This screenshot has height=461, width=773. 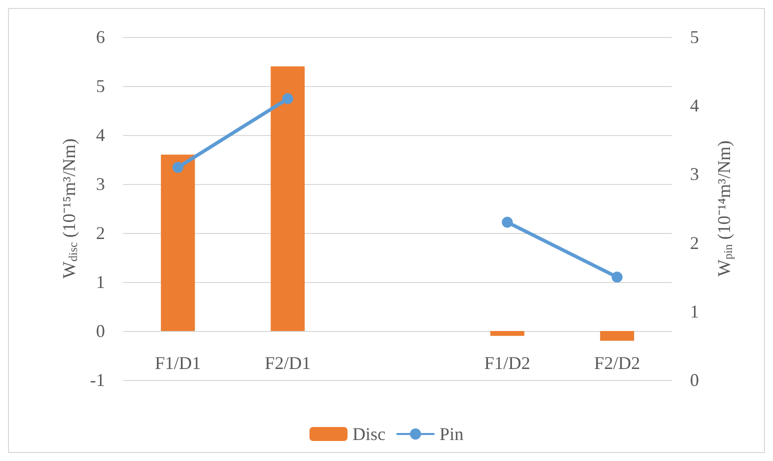 What do you see at coordinates (287, 363) in the screenshot?
I see `x-tick-label: F2/D1` at bounding box center [287, 363].